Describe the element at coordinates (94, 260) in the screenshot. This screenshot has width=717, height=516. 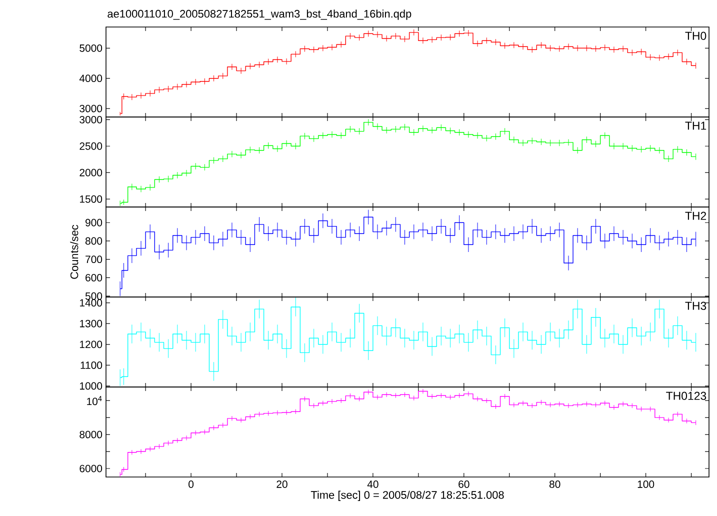
I see `y-tick-label: 700` at that location.